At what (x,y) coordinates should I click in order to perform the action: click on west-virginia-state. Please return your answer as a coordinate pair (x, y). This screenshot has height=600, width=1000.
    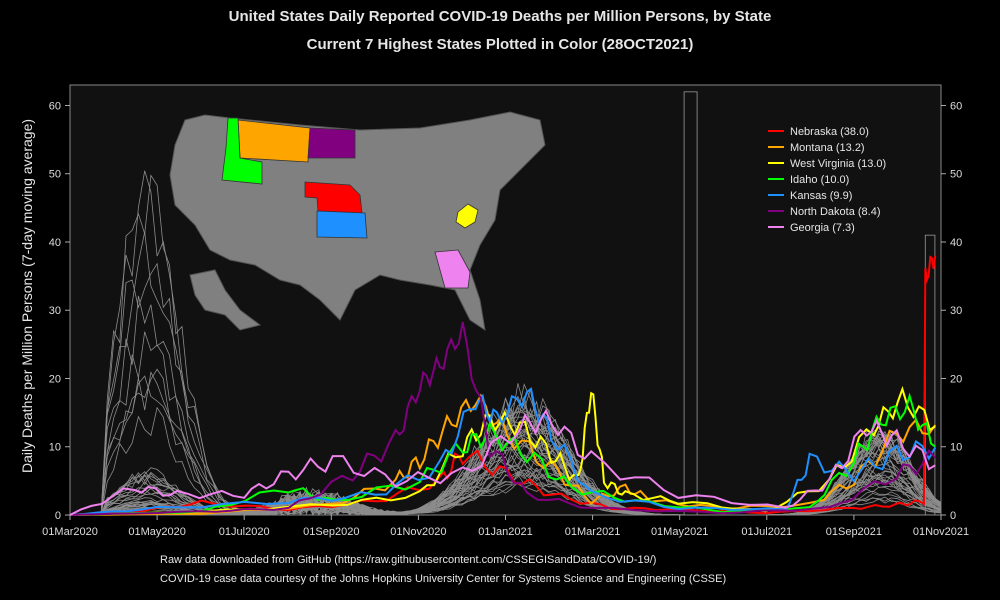
    Looking at the image, I should click on (467, 216).